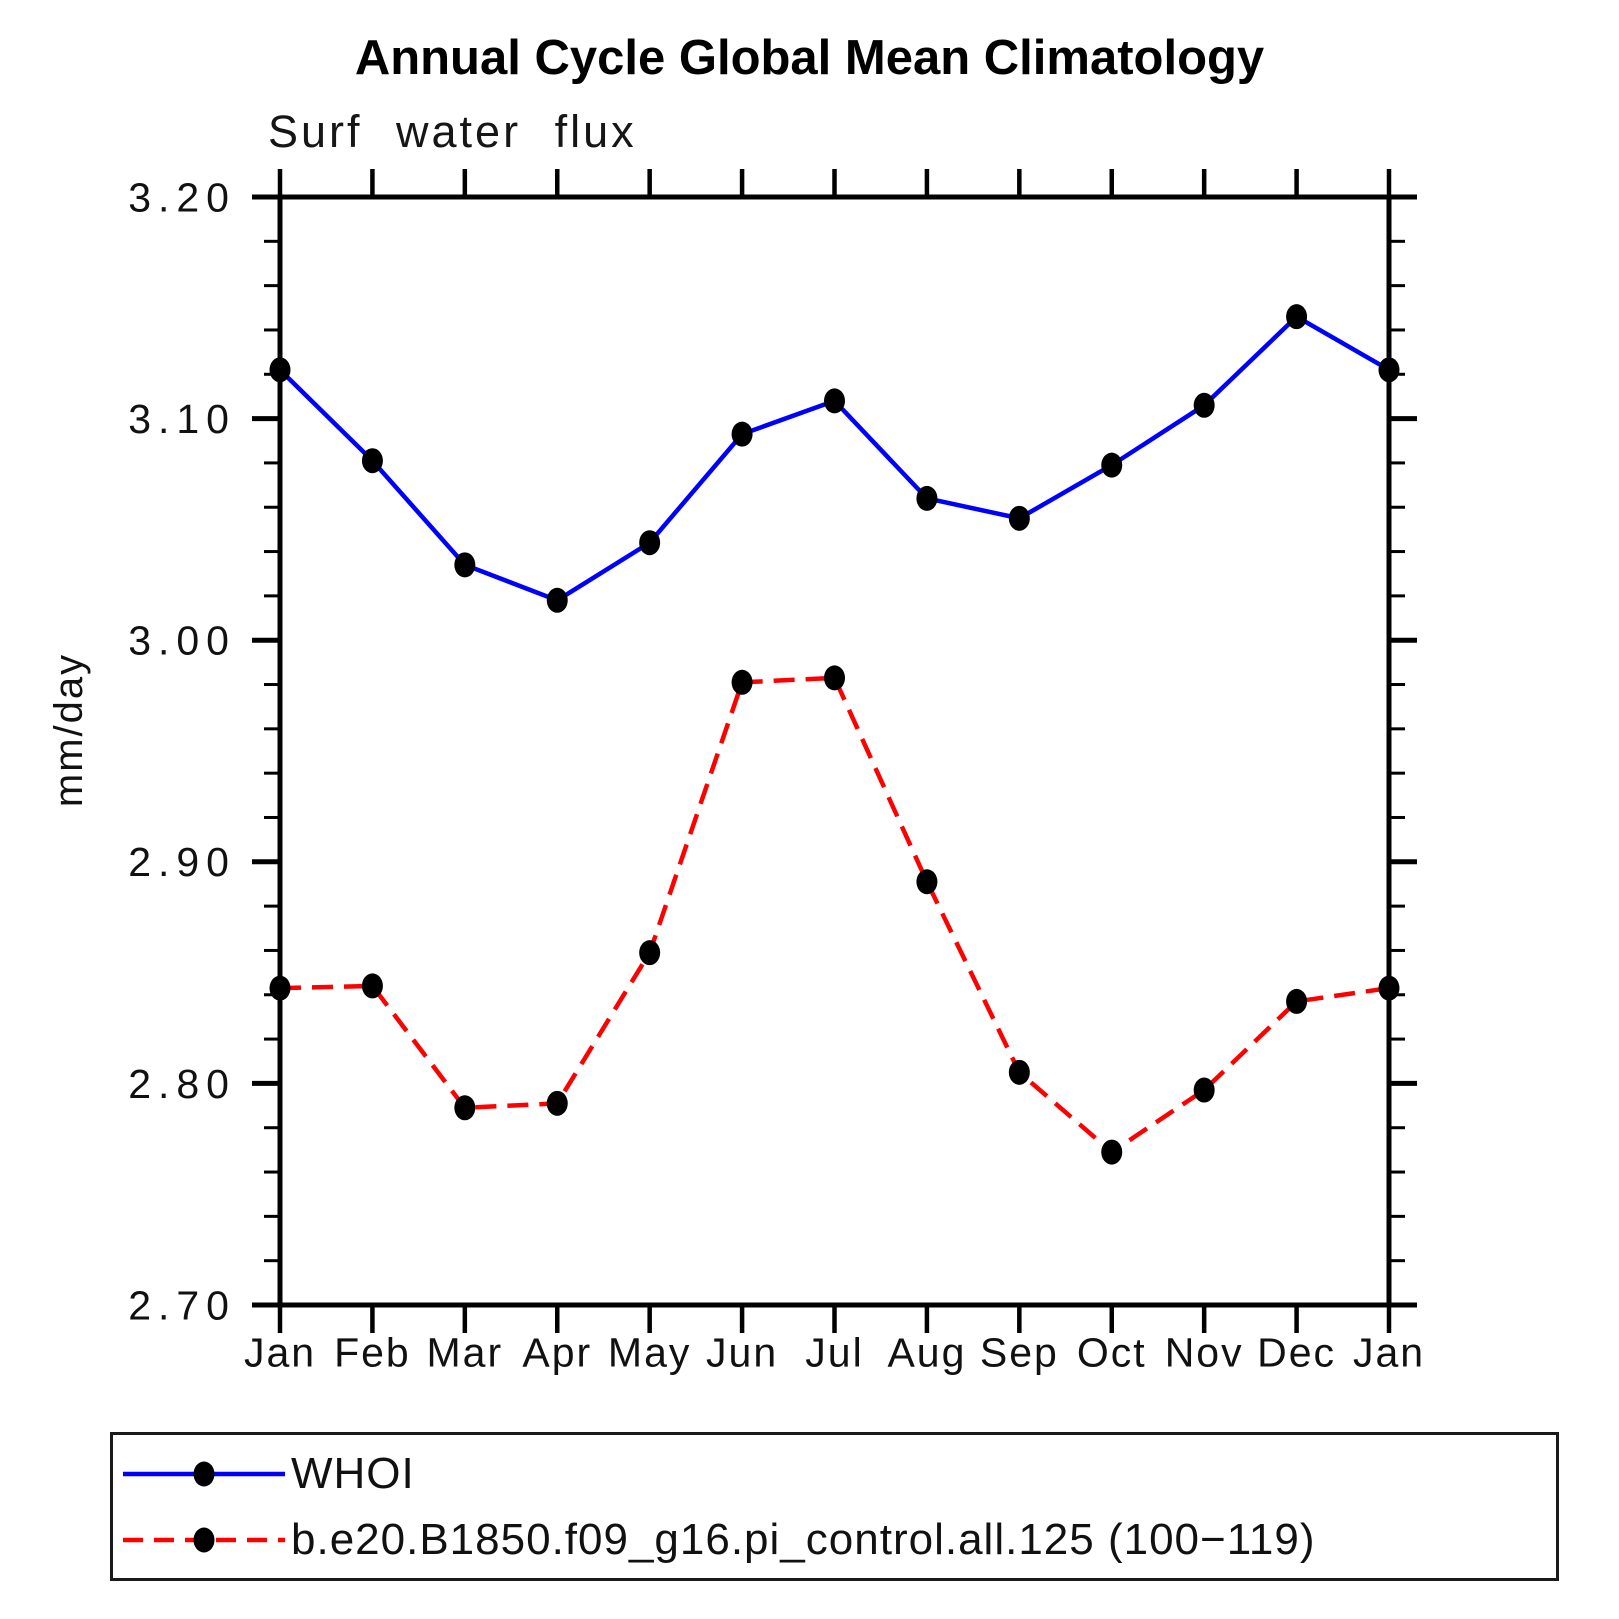  Describe the element at coordinates (372, 1352) in the screenshot. I see `x-tick-label: Feb` at that location.